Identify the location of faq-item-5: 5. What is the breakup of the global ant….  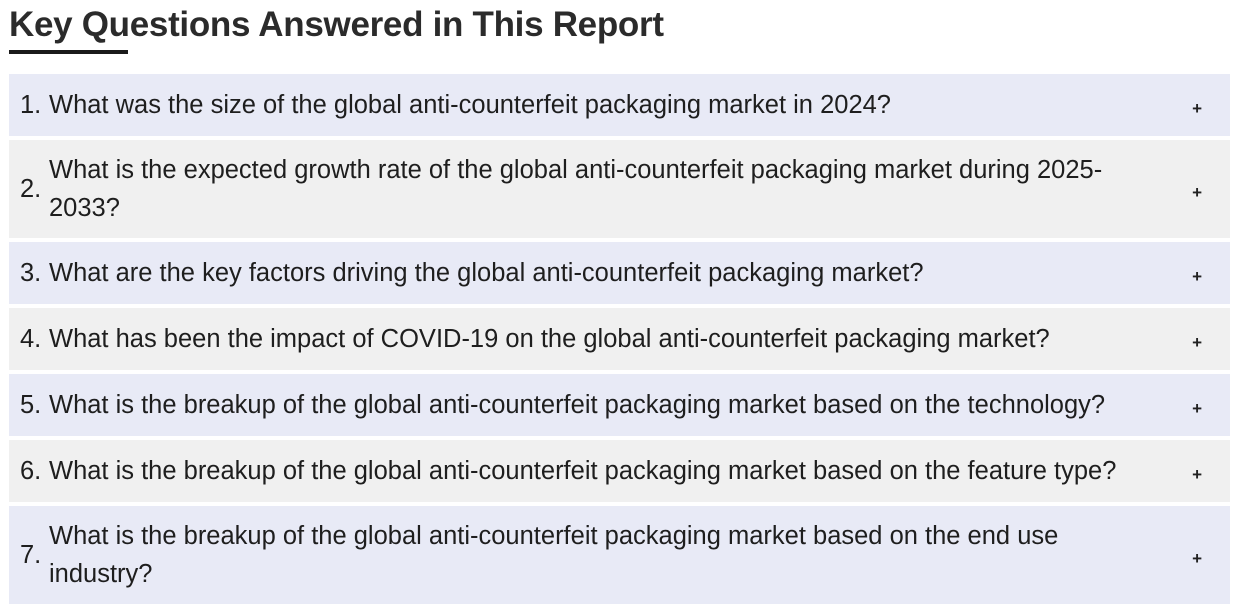
(619, 405).